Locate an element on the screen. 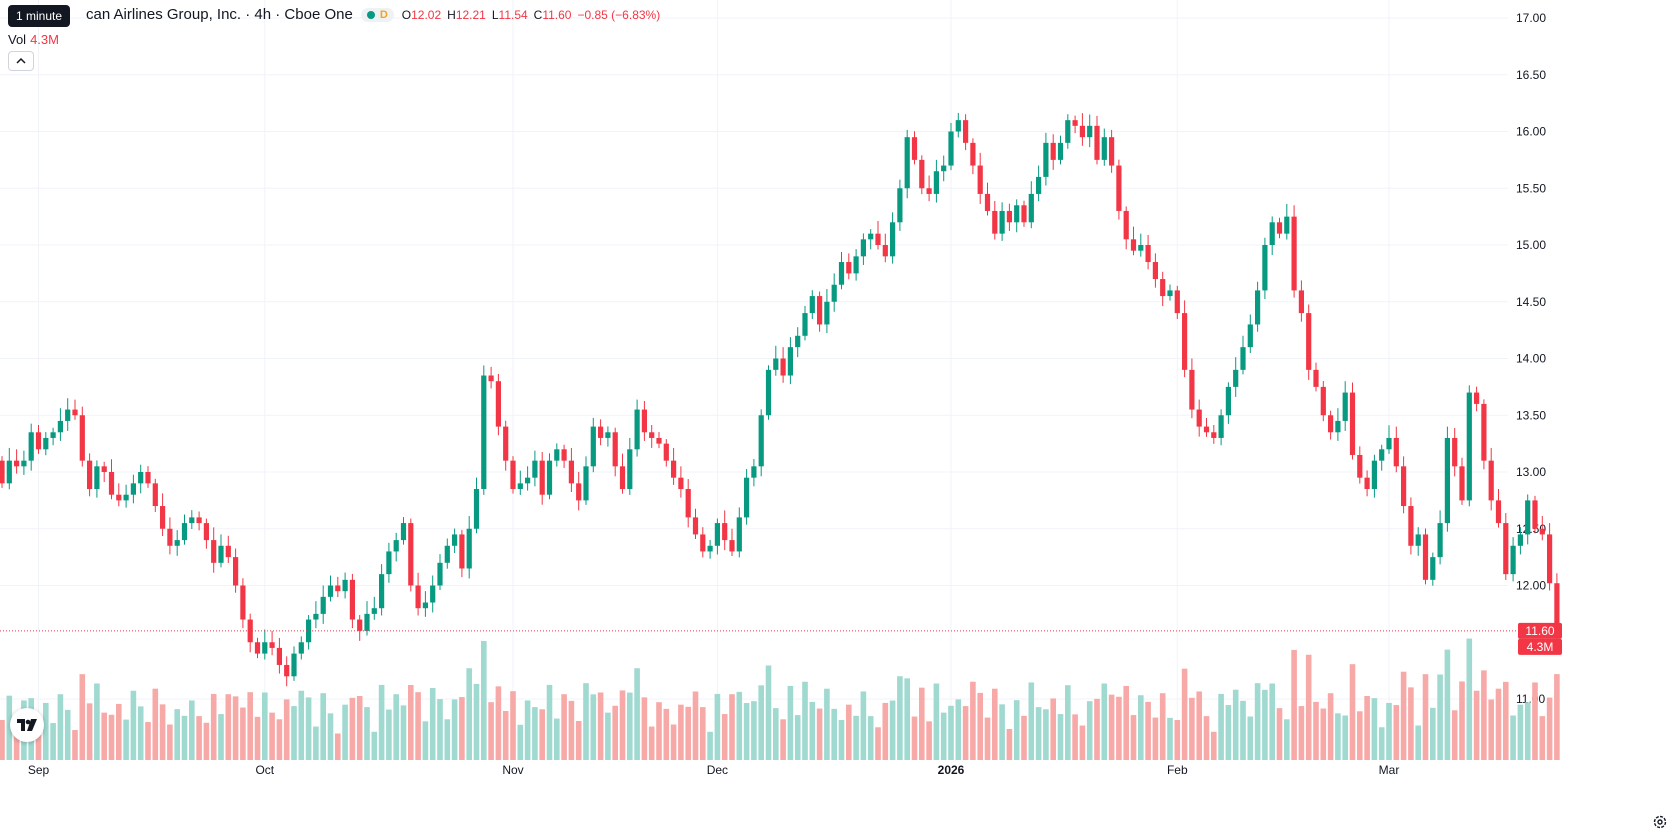 Image resolution: width=1678 pixels, height=835 pixels. y-axis-tick-label: 12.00 is located at coordinates (1531, 586).